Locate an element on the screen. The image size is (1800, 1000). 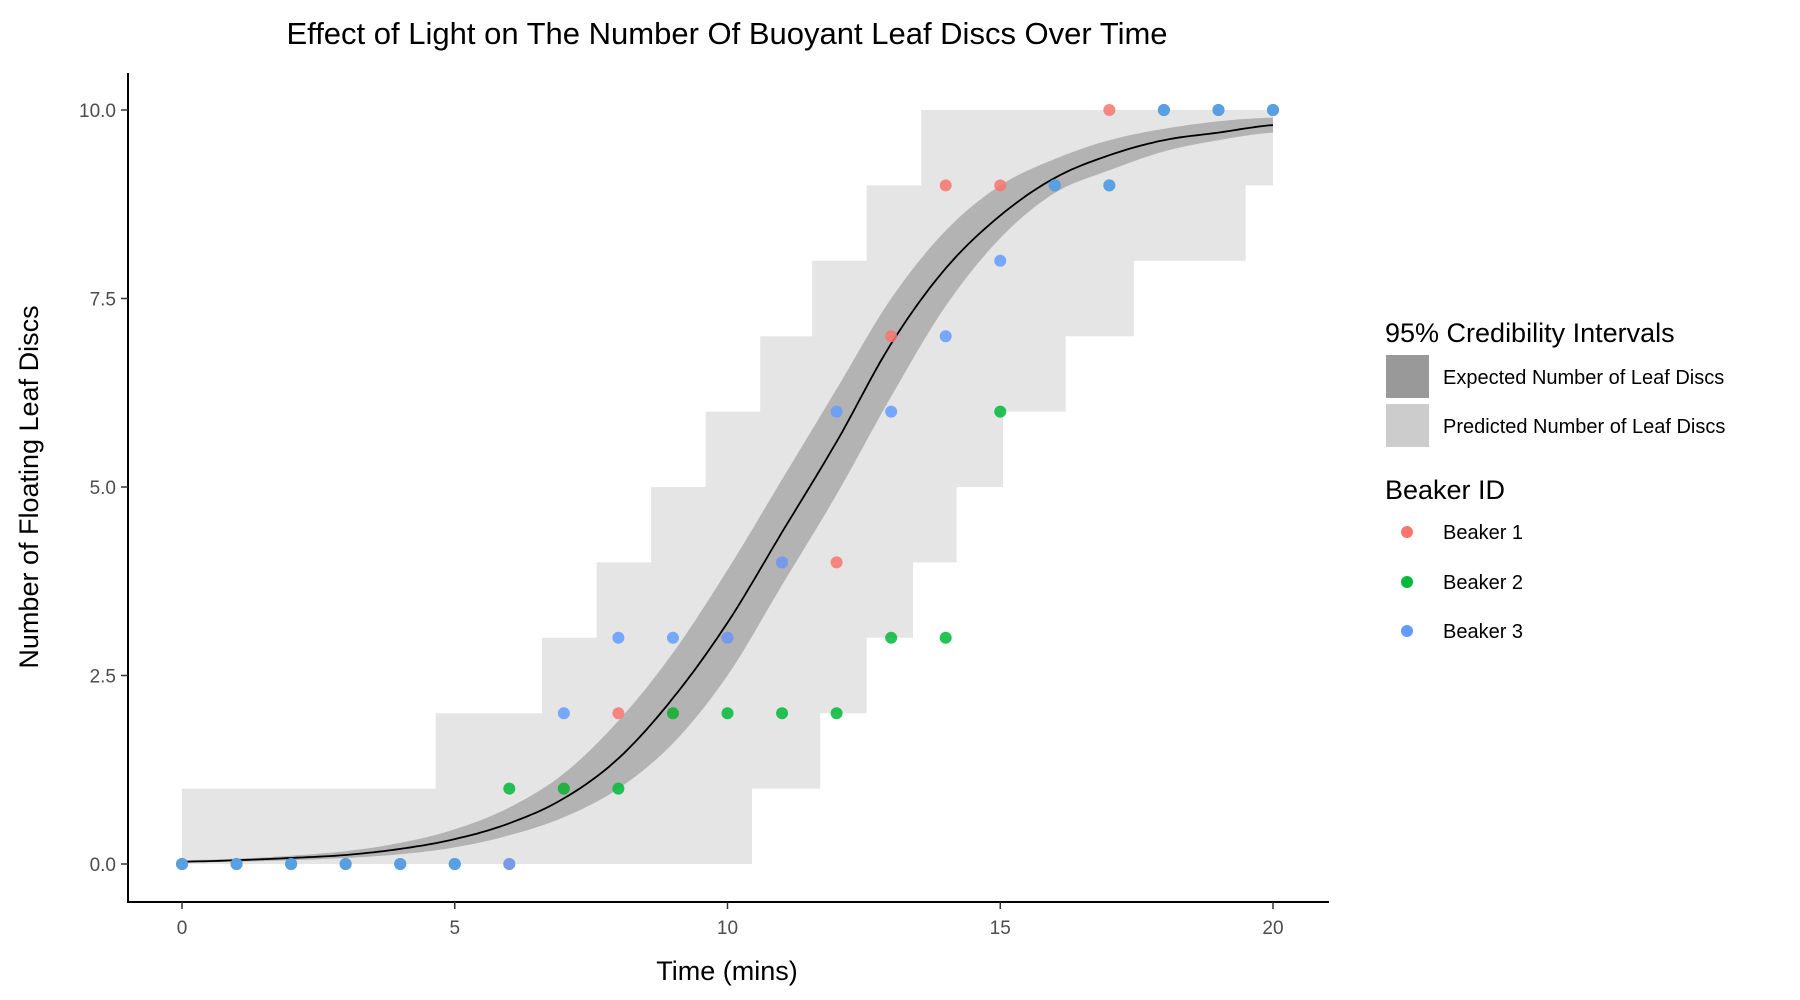
legend-label-beaker-1: Beaker 1 is located at coordinates (1483, 533).